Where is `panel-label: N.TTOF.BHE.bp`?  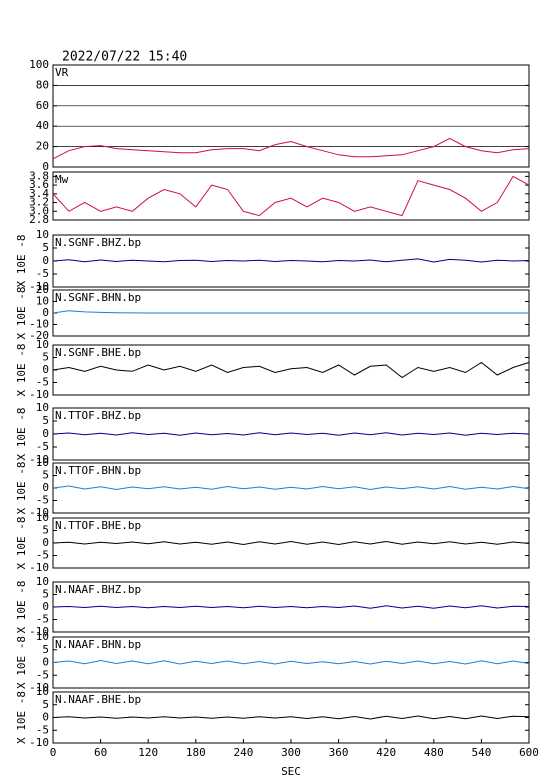
panel-label: N.TTOF.BHE.bp is located at coordinates (98, 525).